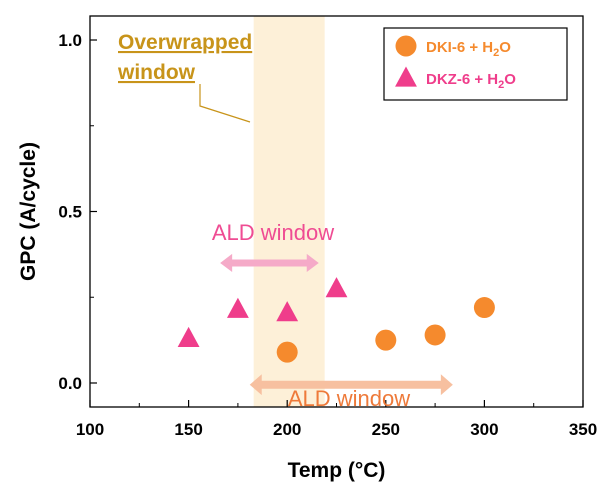  I want to click on x-tick-label: 100, so click(90, 429).